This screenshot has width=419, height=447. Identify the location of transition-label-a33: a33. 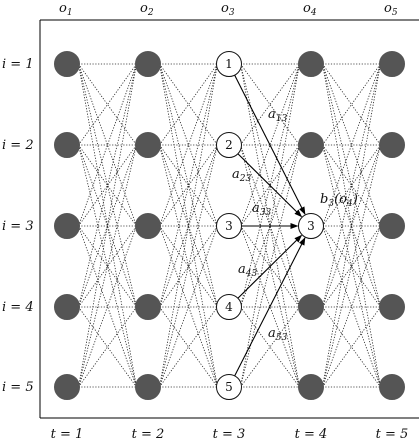
(261, 209).